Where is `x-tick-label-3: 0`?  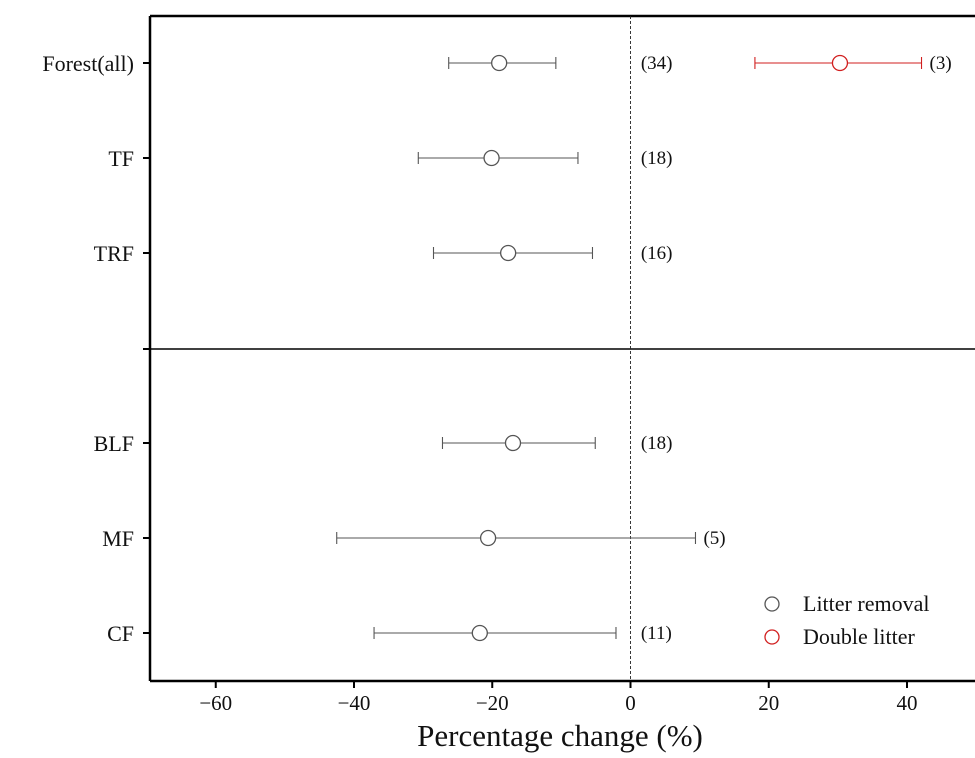
x-tick-label-3: 0 is located at coordinates (630, 703).